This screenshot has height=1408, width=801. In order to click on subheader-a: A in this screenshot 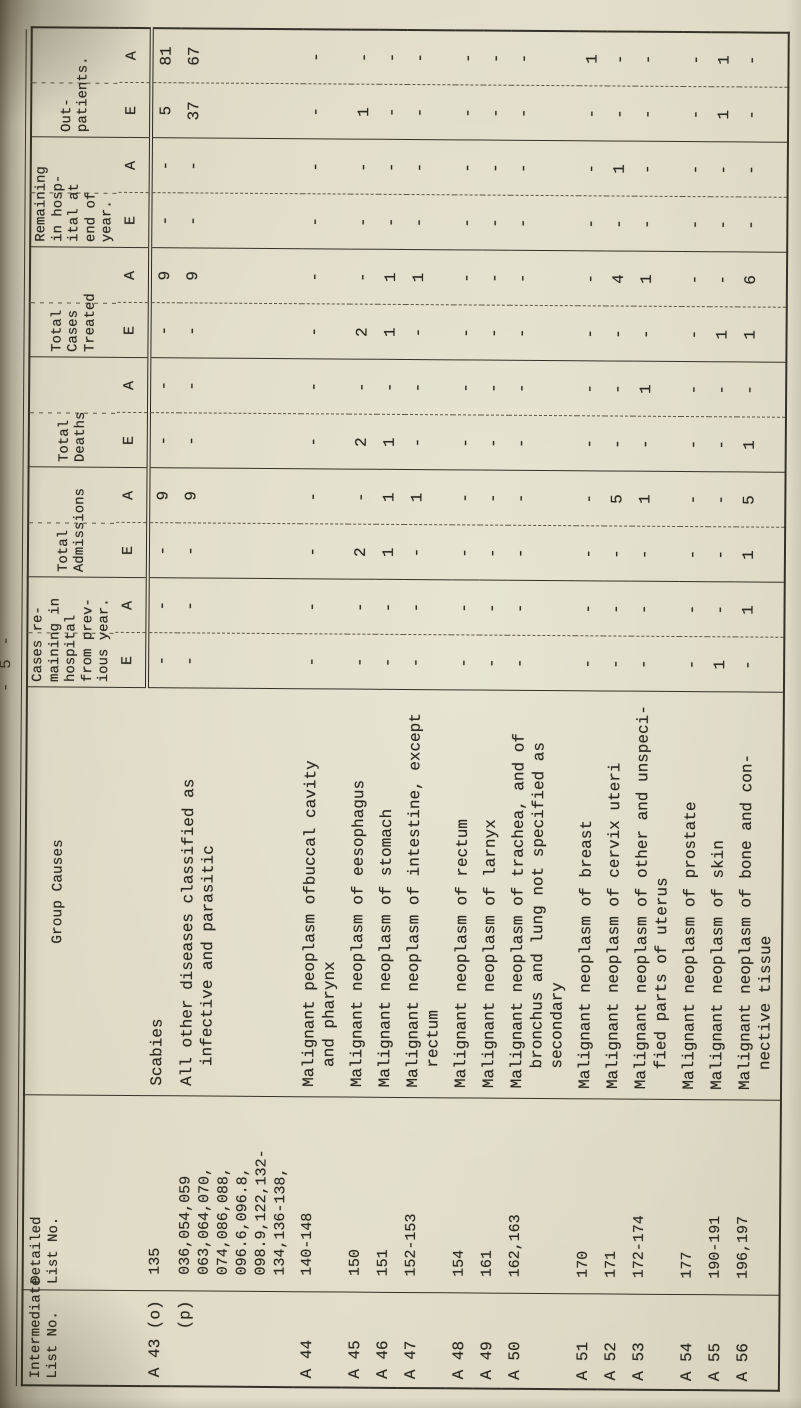, I will do `click(131, 605)`.